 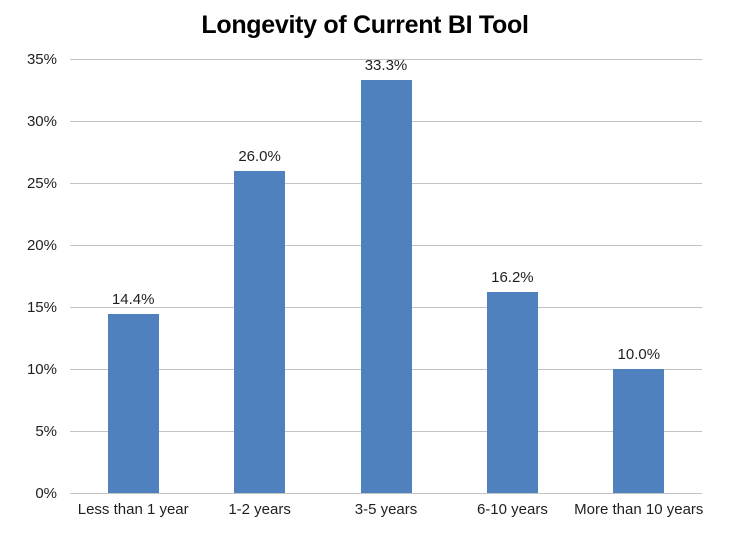 What do you see at coordinates (386, 493) in the screenshot?
I see `x-axis-line` at bounding box center [386, 493].